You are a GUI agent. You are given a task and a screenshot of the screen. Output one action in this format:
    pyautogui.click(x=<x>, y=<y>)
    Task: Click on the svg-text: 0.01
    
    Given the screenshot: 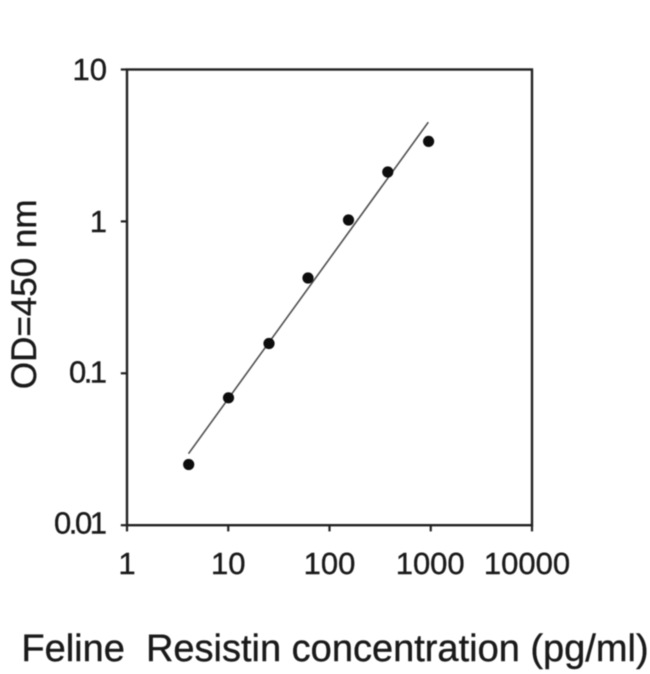 What is the action you would take?
    pyautogui.click(x=80, y=523)
    